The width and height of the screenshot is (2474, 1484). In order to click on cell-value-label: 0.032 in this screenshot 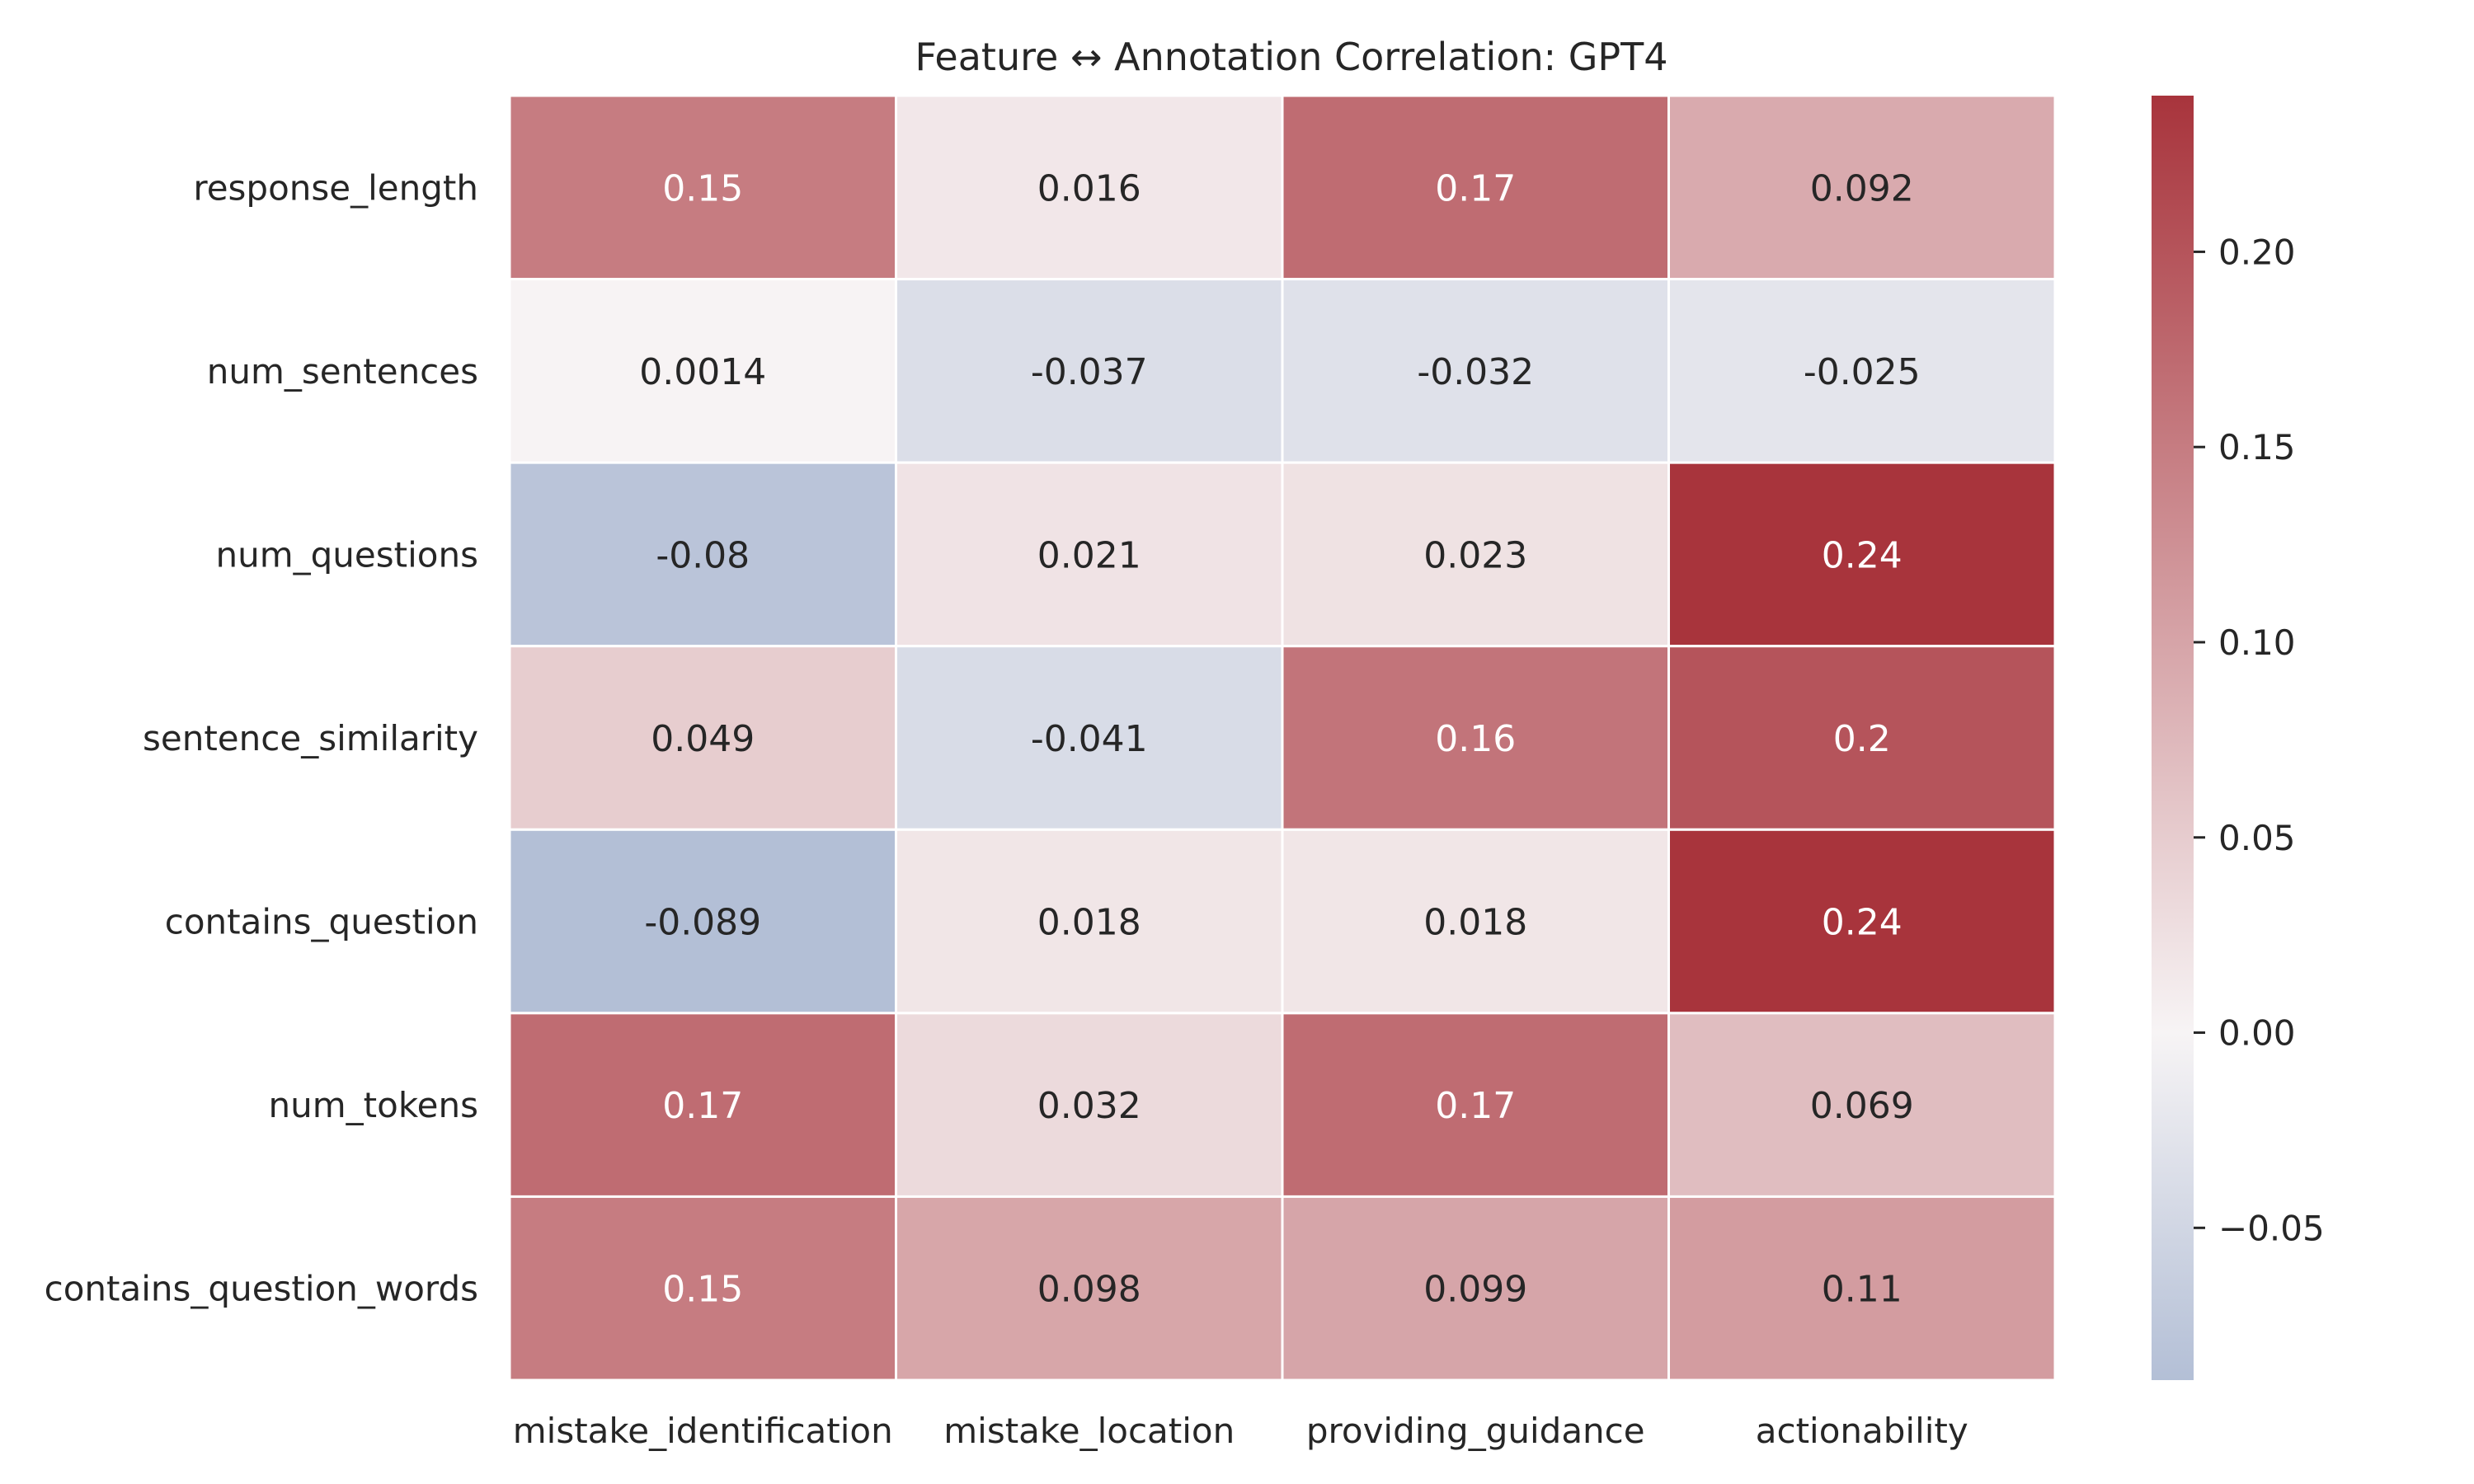, I will do `click(1089, 1106)`.